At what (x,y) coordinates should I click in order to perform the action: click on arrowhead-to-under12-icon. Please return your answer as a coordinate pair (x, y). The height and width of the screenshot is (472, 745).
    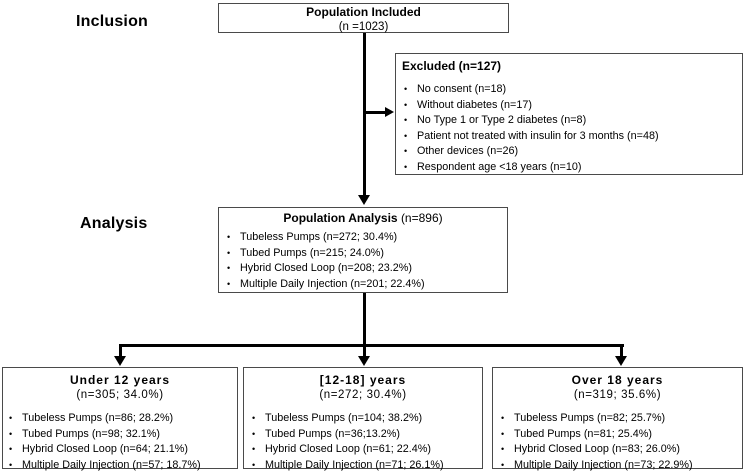
    Looking at the image, I should click on (120, 361).